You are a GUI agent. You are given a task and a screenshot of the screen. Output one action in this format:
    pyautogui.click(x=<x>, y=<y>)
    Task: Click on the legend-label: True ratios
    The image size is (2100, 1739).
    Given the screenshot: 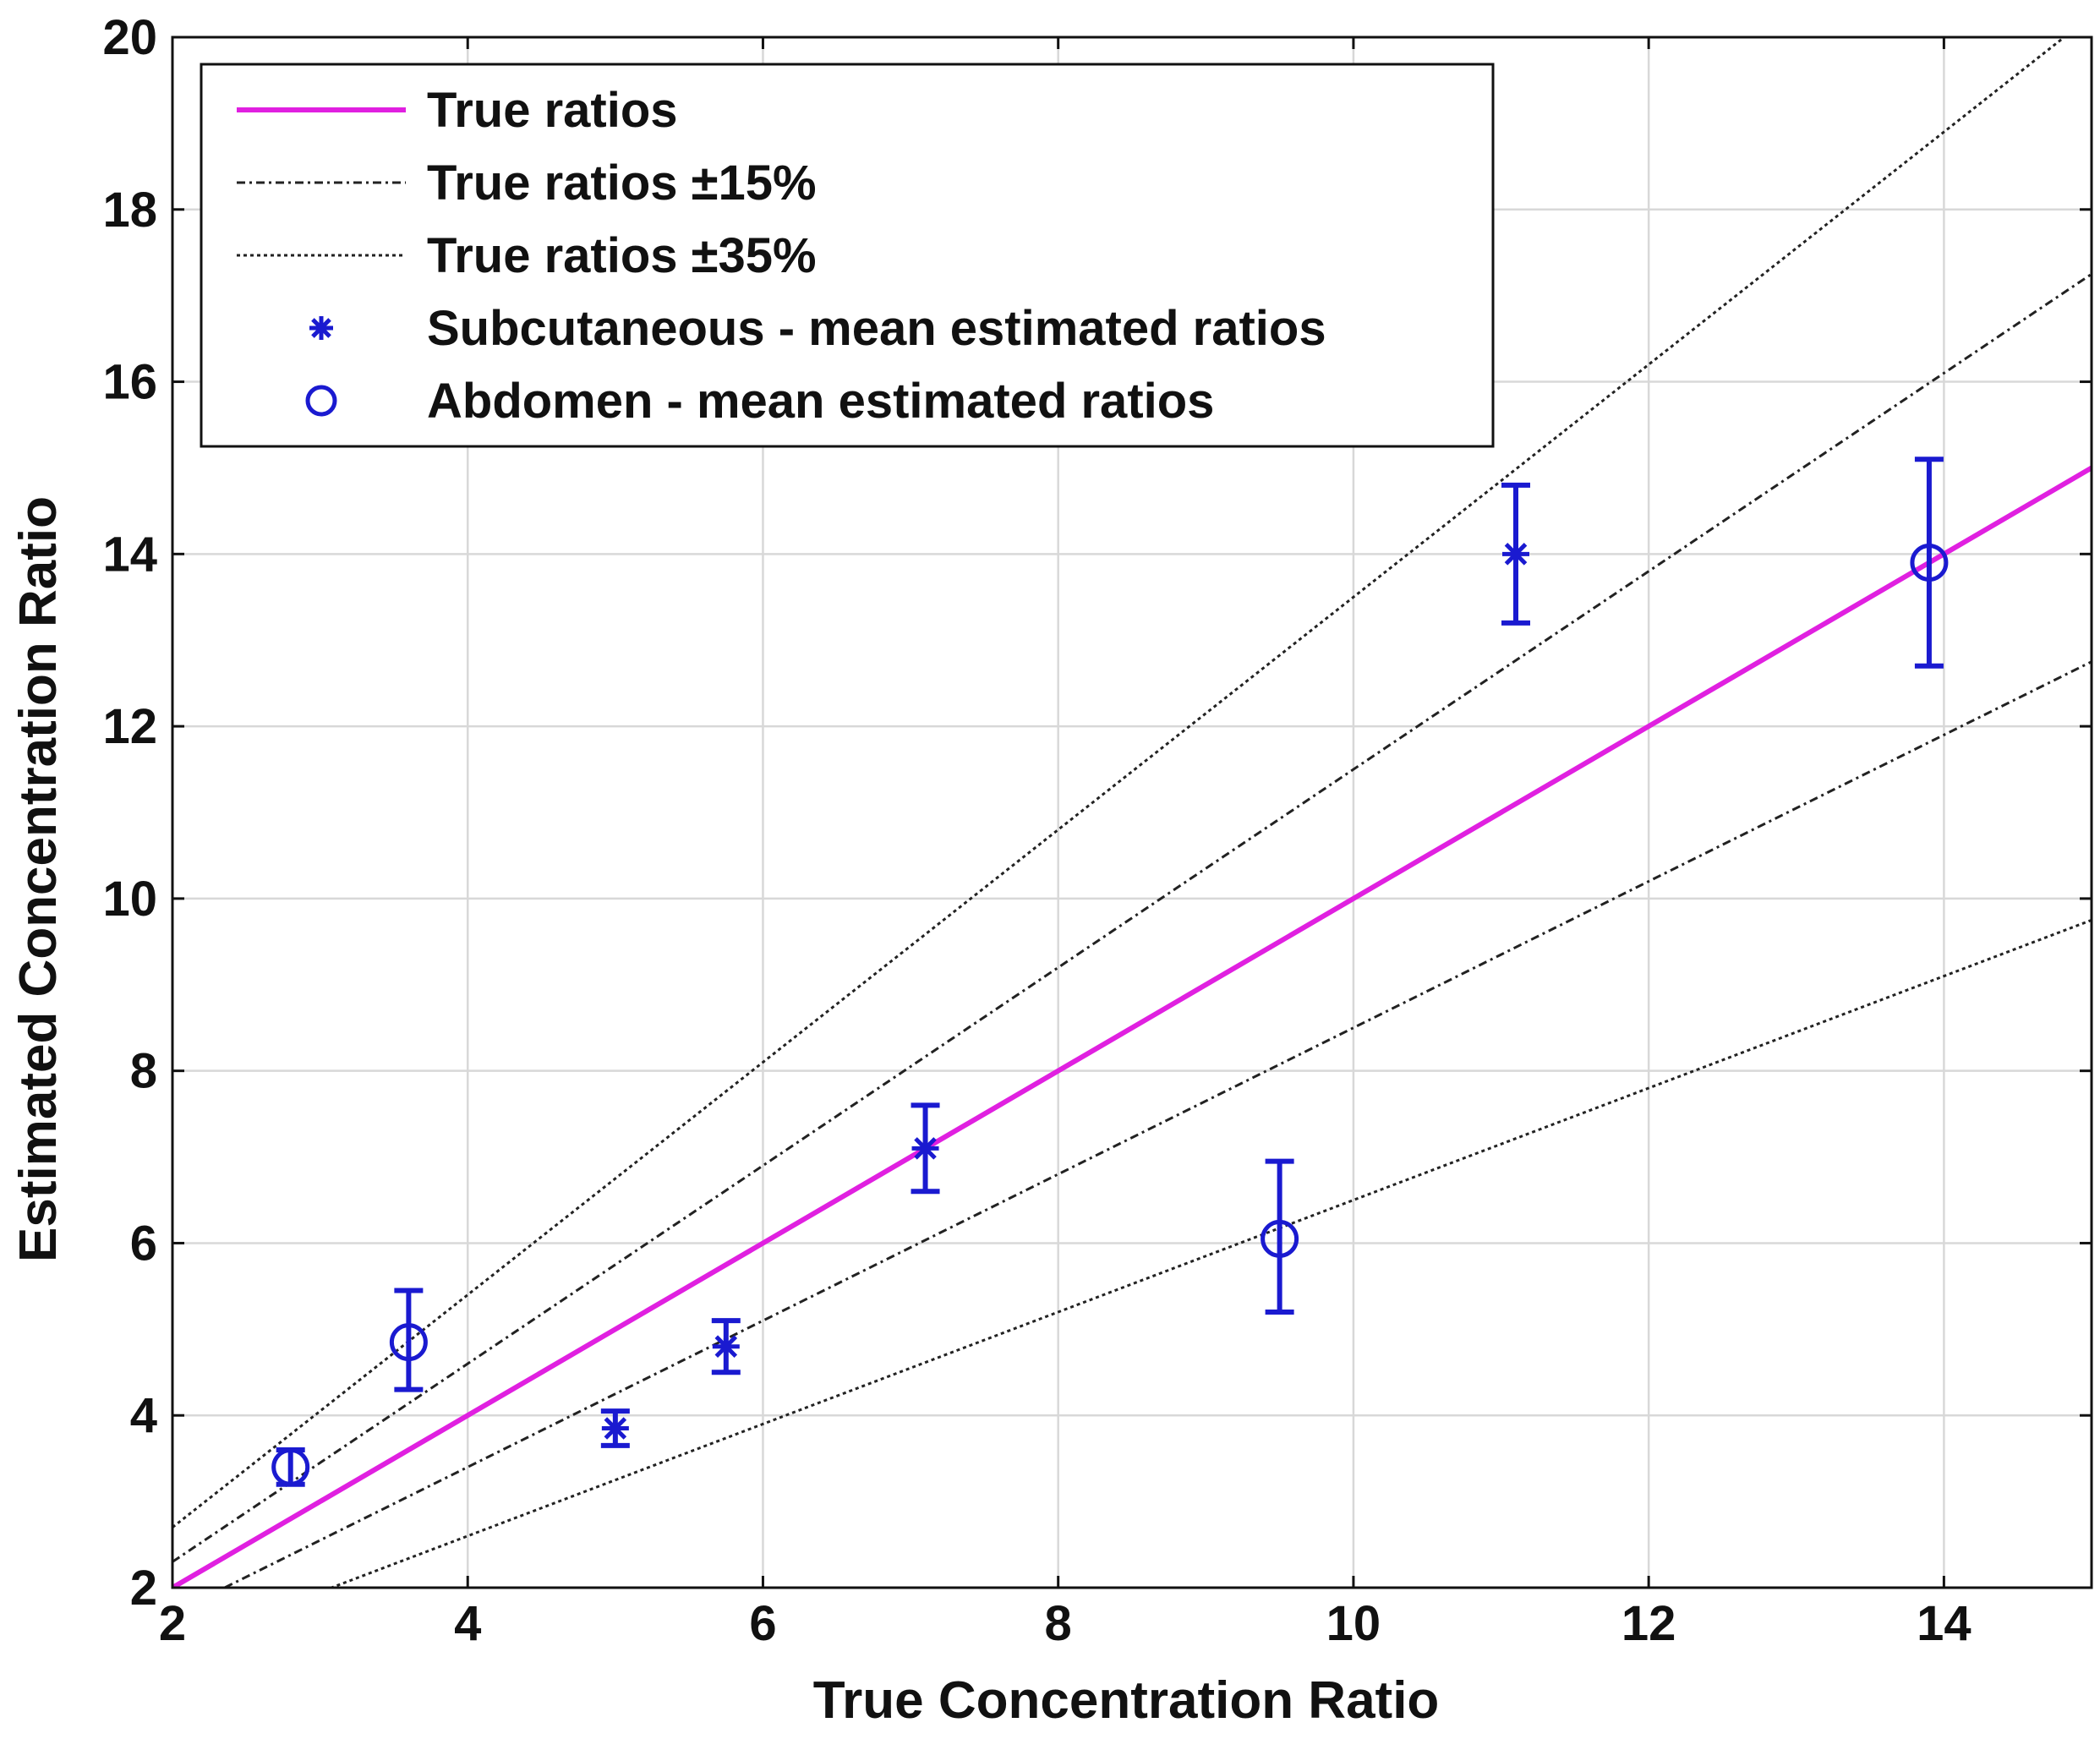 What is the action you would take?
    pyautogui.click(x=552, y=110)
    